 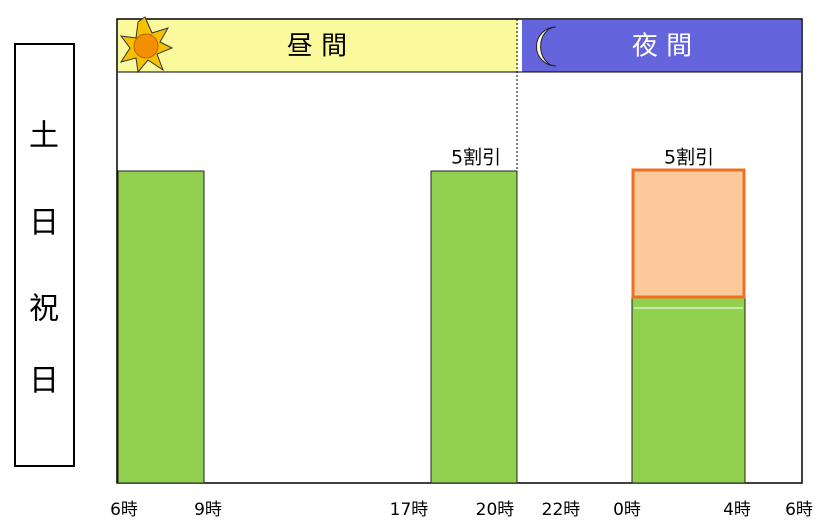 What do you see at coordinates (44, 136) in the screenshot?
I see `side-char: 土` at bounding box center [44, 136].